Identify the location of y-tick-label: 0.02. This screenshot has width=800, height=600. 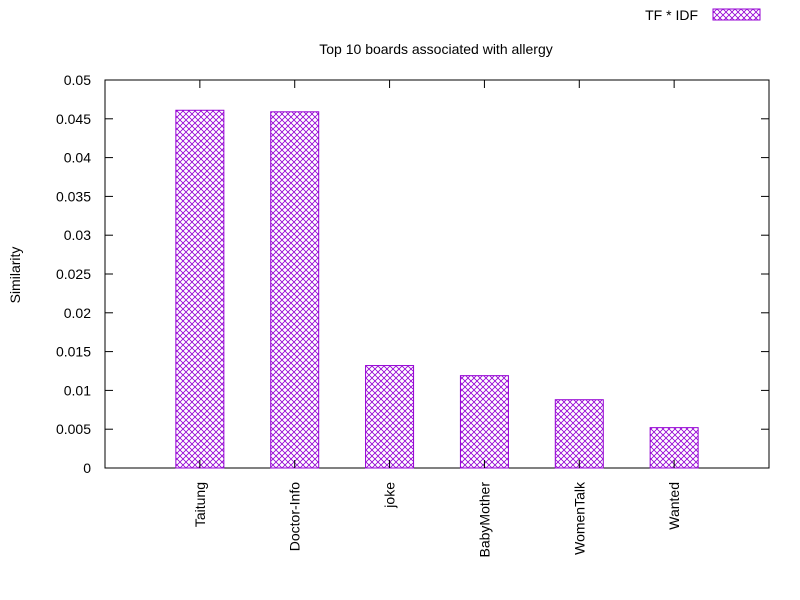
(77, 313).